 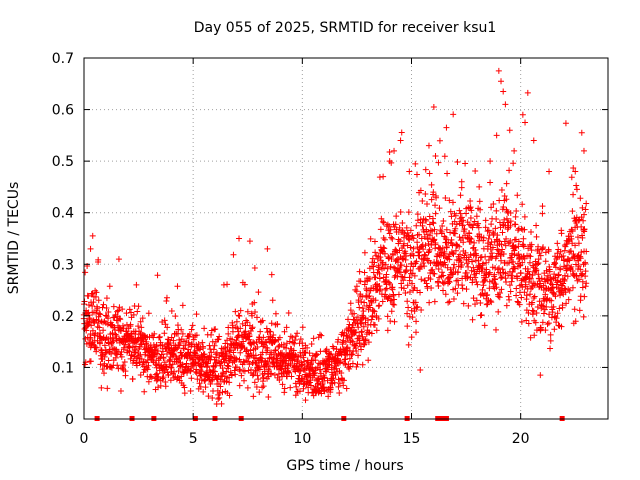 I want to click on x-tick-label: 15, so click(x=412, y=439).